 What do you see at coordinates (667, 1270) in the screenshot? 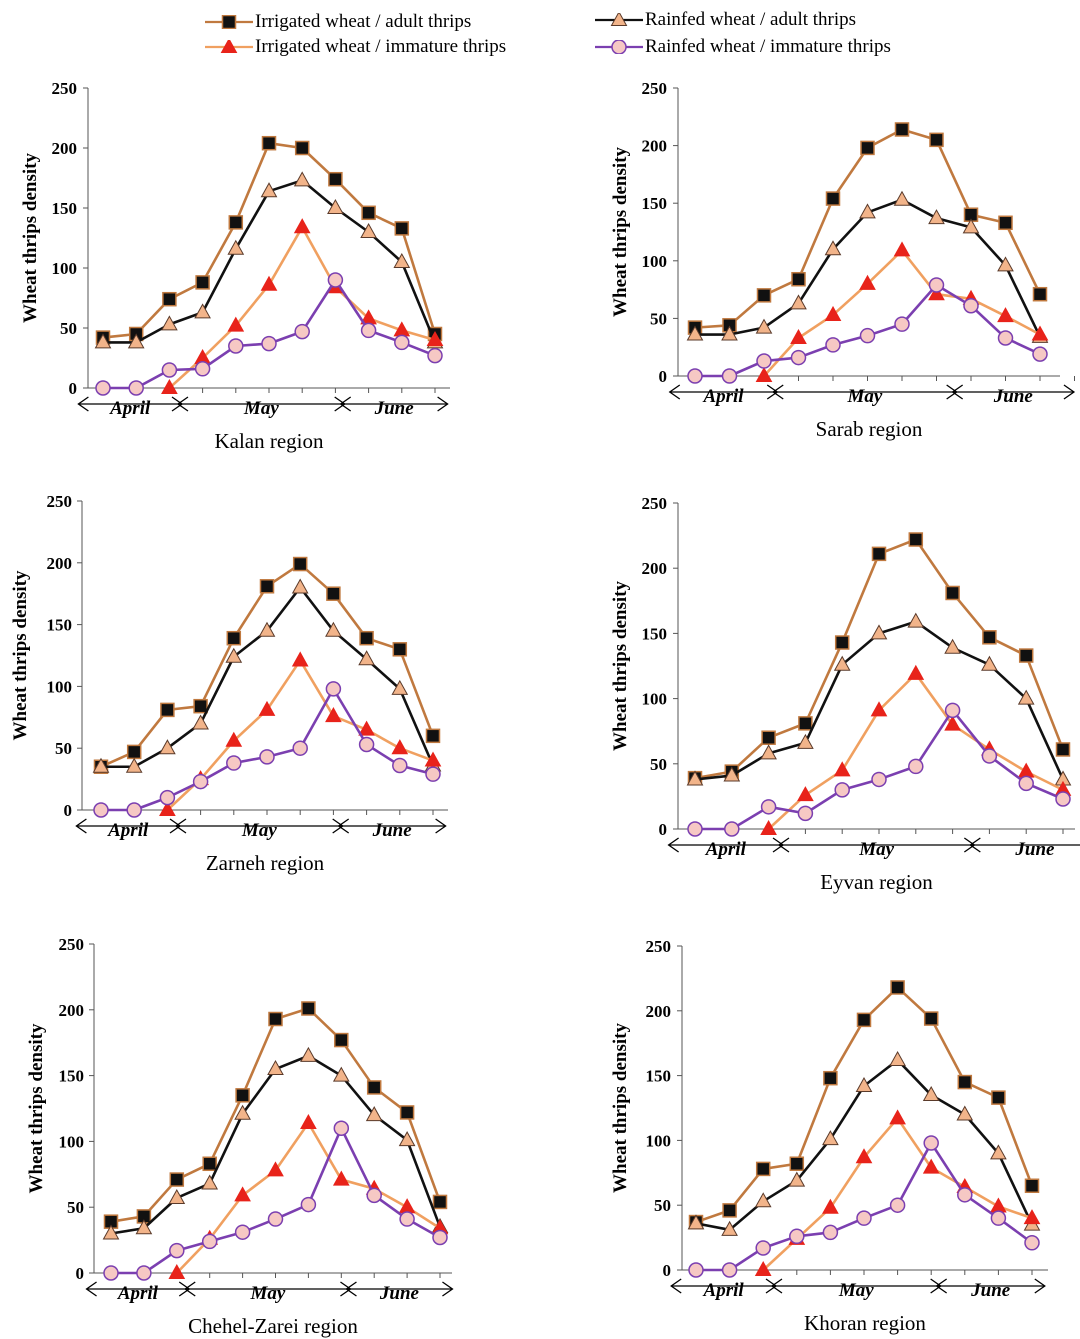
I see `y-tick-label: 0` at bounding box center [667, 1270].